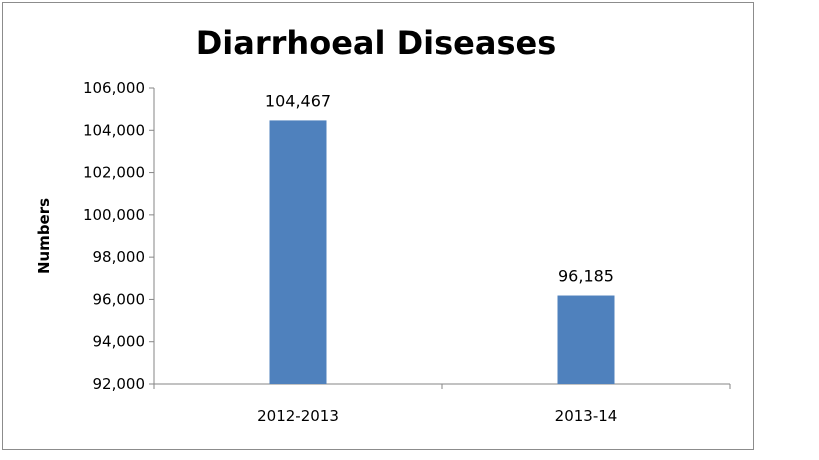 The height and width of the screenshot is (460, 819). Describe the element at coordinates (119, 384) in the screenshot. I see `y-tick-label: 92,000` at that location.